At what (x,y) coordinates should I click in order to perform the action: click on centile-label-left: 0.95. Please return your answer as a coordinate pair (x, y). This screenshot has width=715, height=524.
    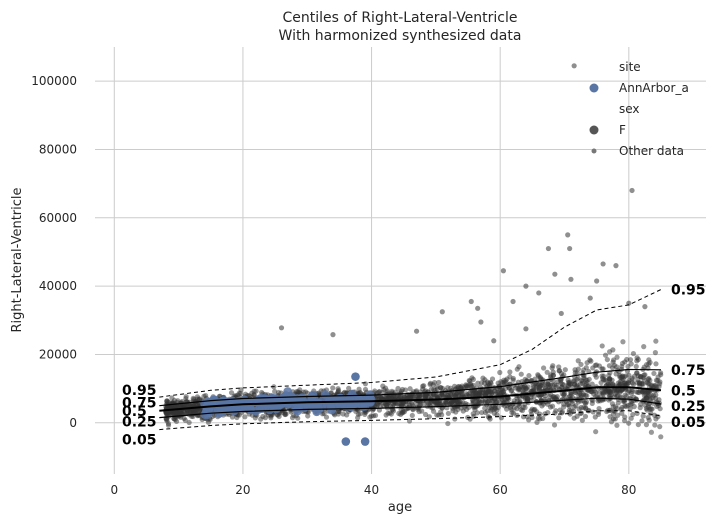
    Looking at the image, I should click on (139, 391).